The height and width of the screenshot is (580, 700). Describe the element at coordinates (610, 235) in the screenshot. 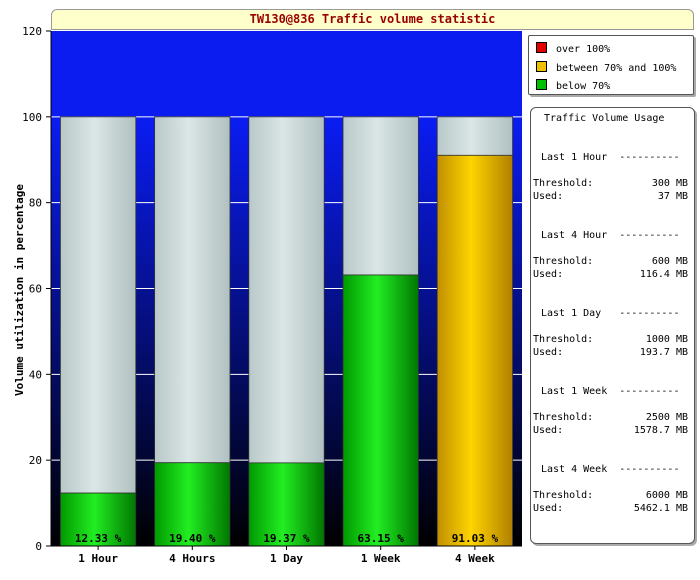

I see `usage-group-head: Last 4 Hour ----------` at that location.